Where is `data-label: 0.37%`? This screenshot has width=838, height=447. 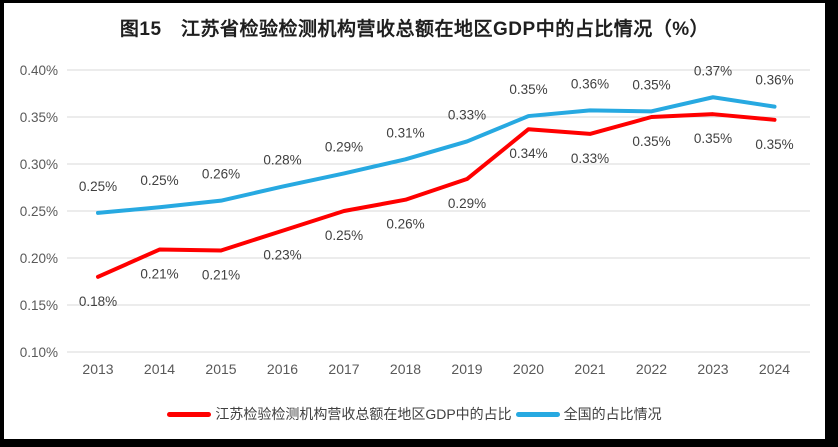 data-label: 0.37% is located at coordinates (713, 70).